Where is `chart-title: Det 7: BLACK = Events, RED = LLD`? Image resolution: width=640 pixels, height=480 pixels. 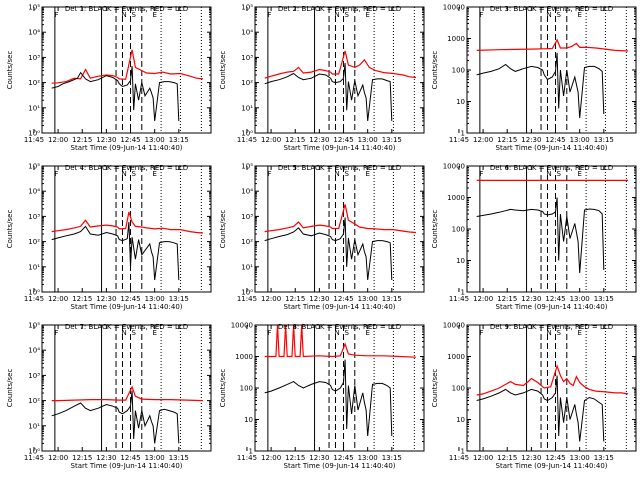
chart-title: Det 7: BLACK = Events, RED = LLD is located at coordinates (126, 327).